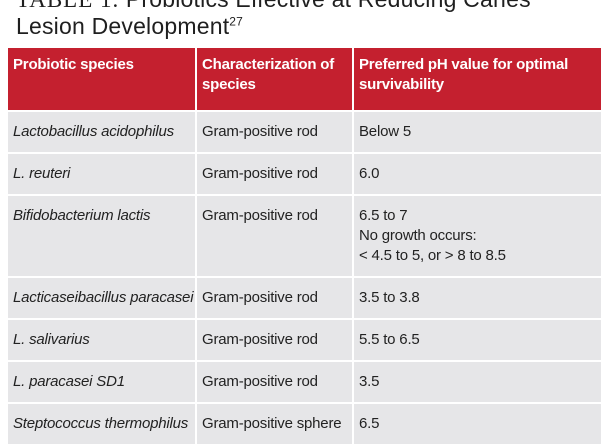 This screenshot has width=609, height=446. What do you see at coordinates (383, 215) in the screenshot?
I see `ph-value: 6.5 to 7` at bounding box center [383, 215].